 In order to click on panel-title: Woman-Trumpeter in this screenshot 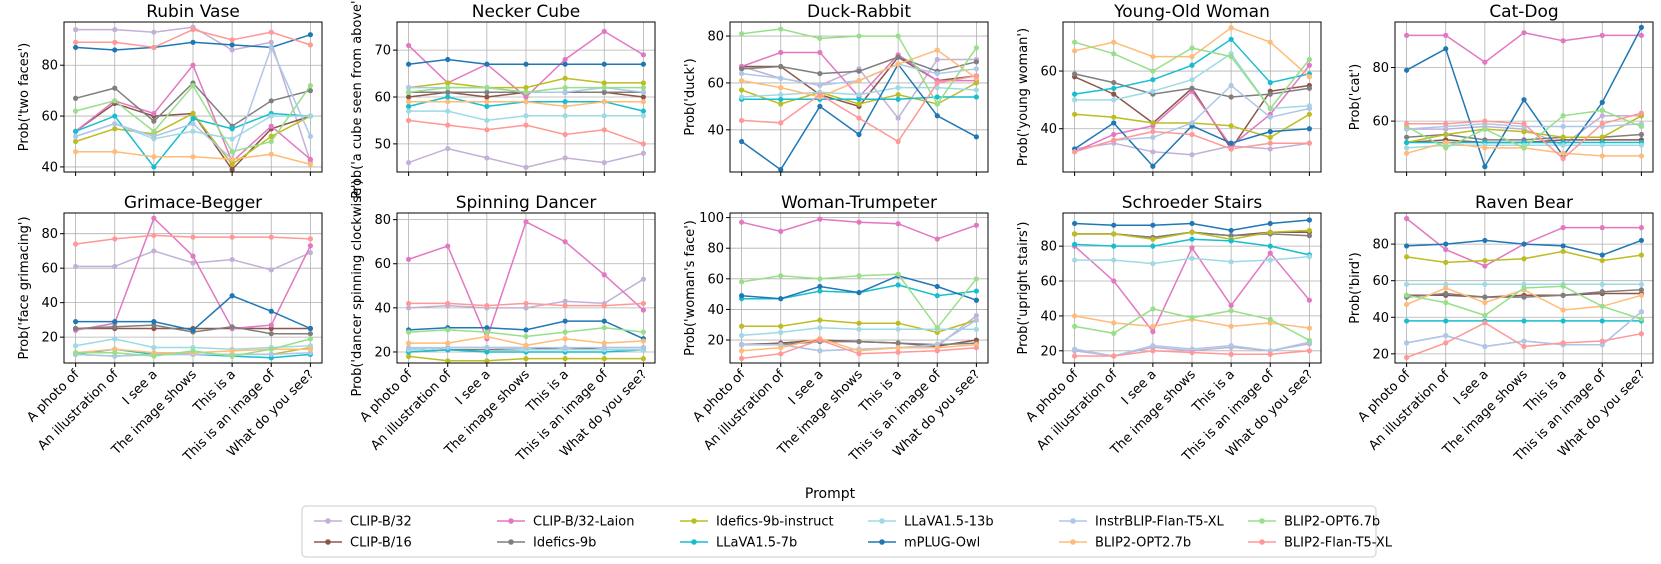, I will do `click(859, 203)`.